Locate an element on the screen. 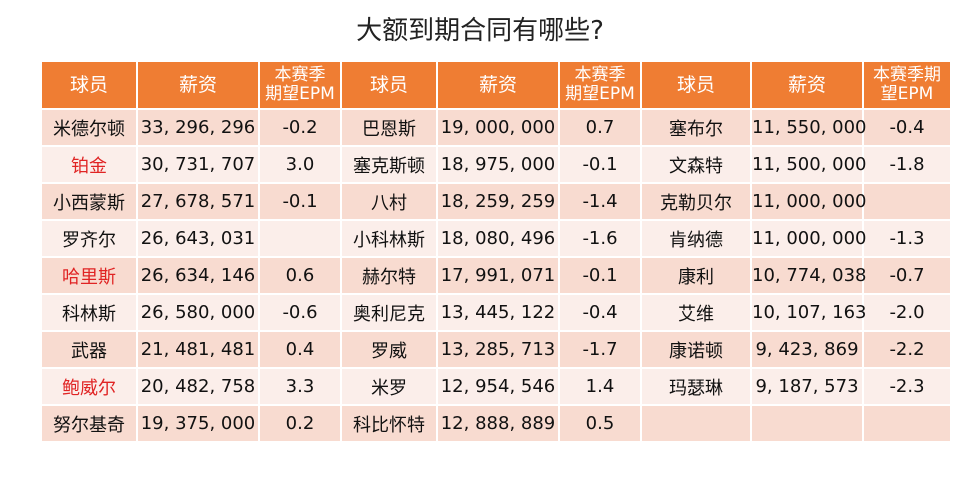  player-name-cell: 巴恩斯 is located at coordinates (389, 127).